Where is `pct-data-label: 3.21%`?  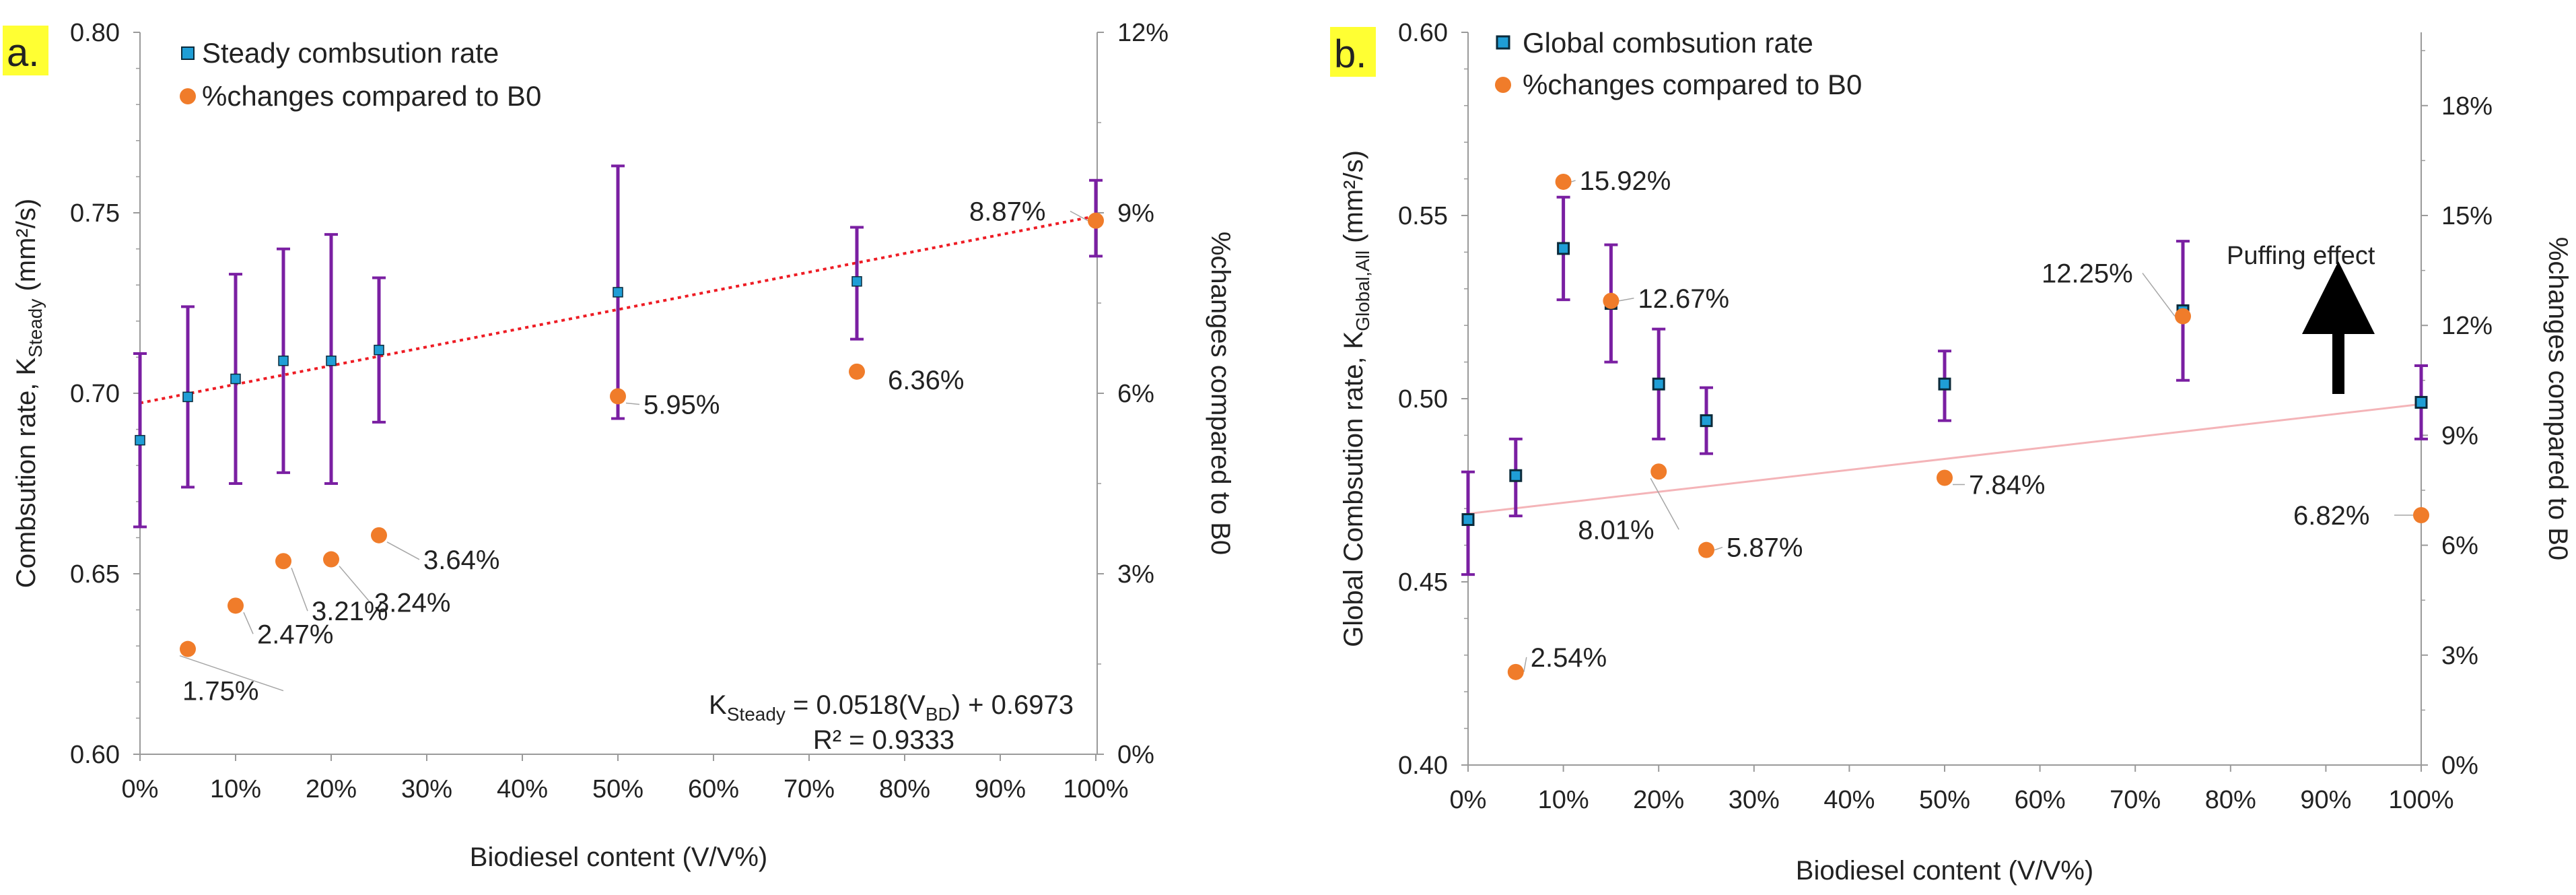
pct-data-label: 3.21% is located at coordinates (350, 611).